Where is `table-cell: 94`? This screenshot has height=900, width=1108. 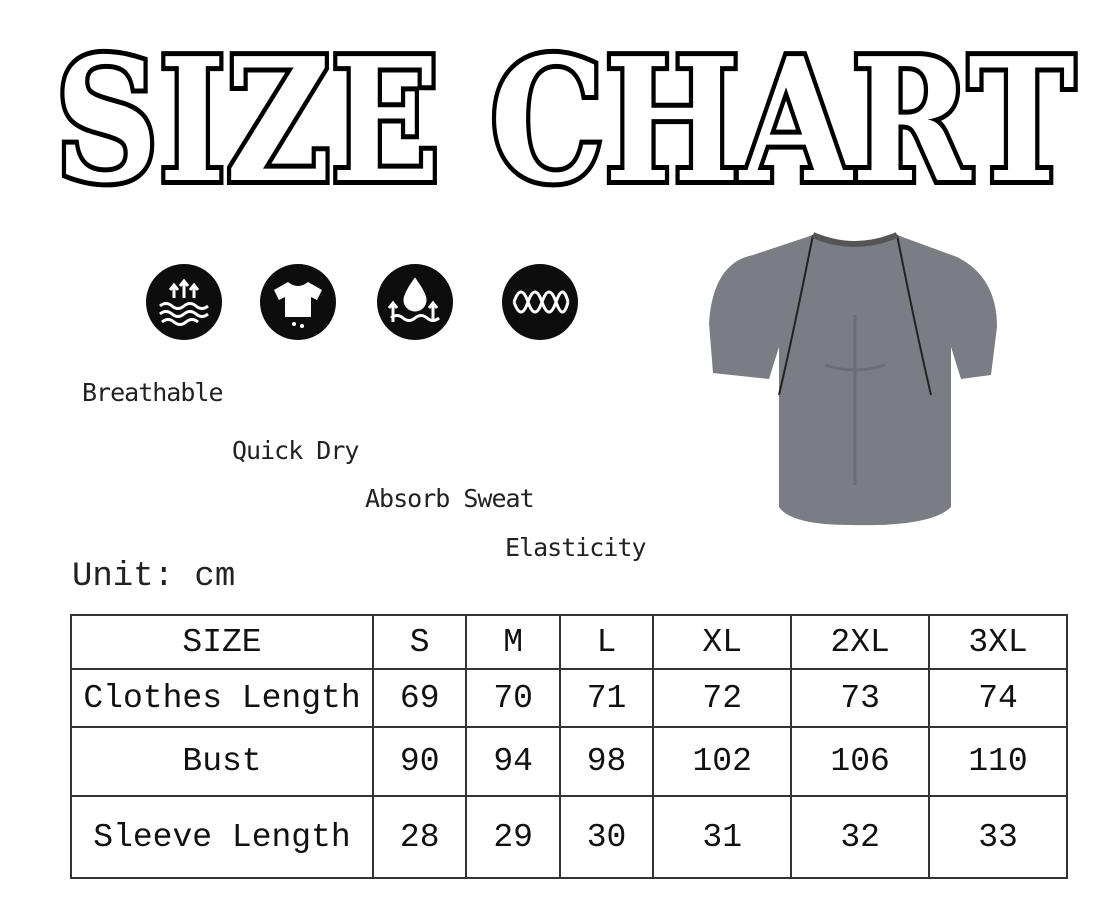 table-cell: 94 is located at coordinates (513, 761).